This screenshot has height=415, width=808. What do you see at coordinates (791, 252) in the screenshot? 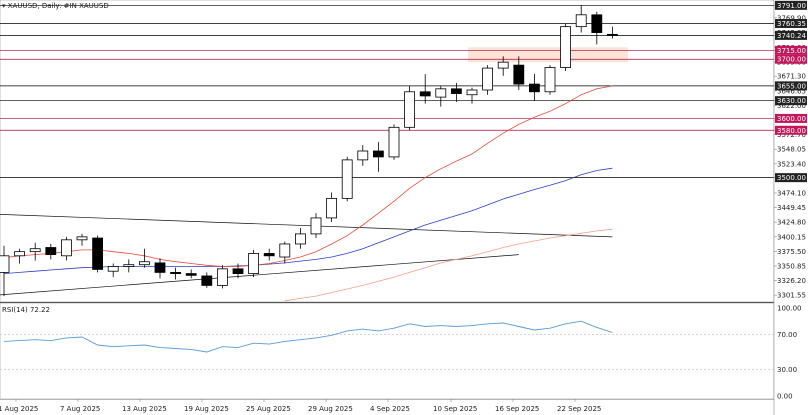
I see `price-tick-label: 3375.50` at bounding box center [791, 252].